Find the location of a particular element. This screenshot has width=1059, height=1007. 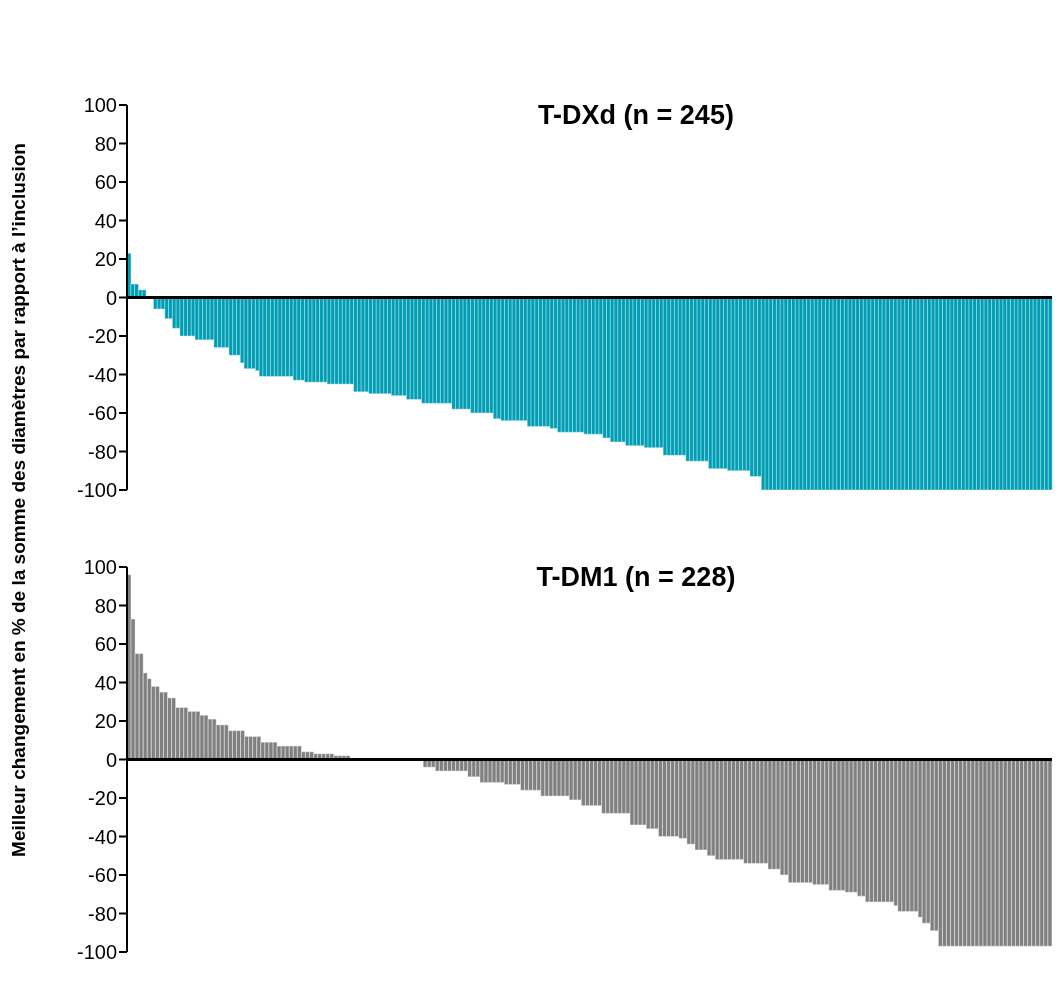

y-tick-label: 40 is located at coordinates (105, 220).